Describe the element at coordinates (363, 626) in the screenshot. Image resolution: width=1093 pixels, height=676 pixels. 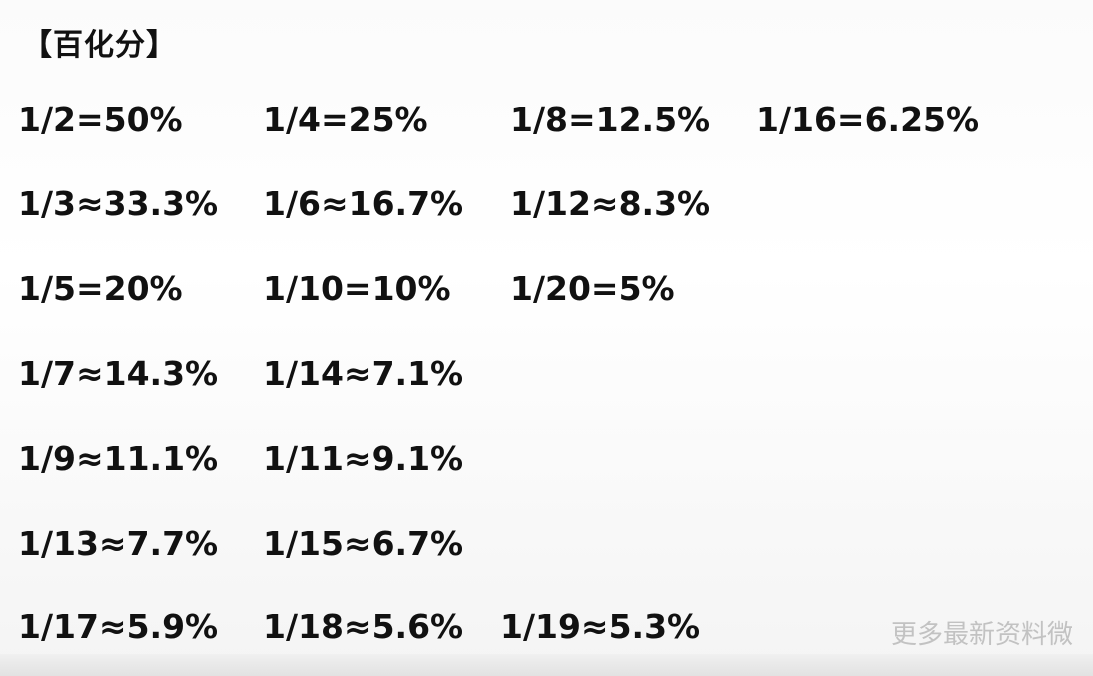
I see `table-cell: 1/18≈5.6%` at that location.